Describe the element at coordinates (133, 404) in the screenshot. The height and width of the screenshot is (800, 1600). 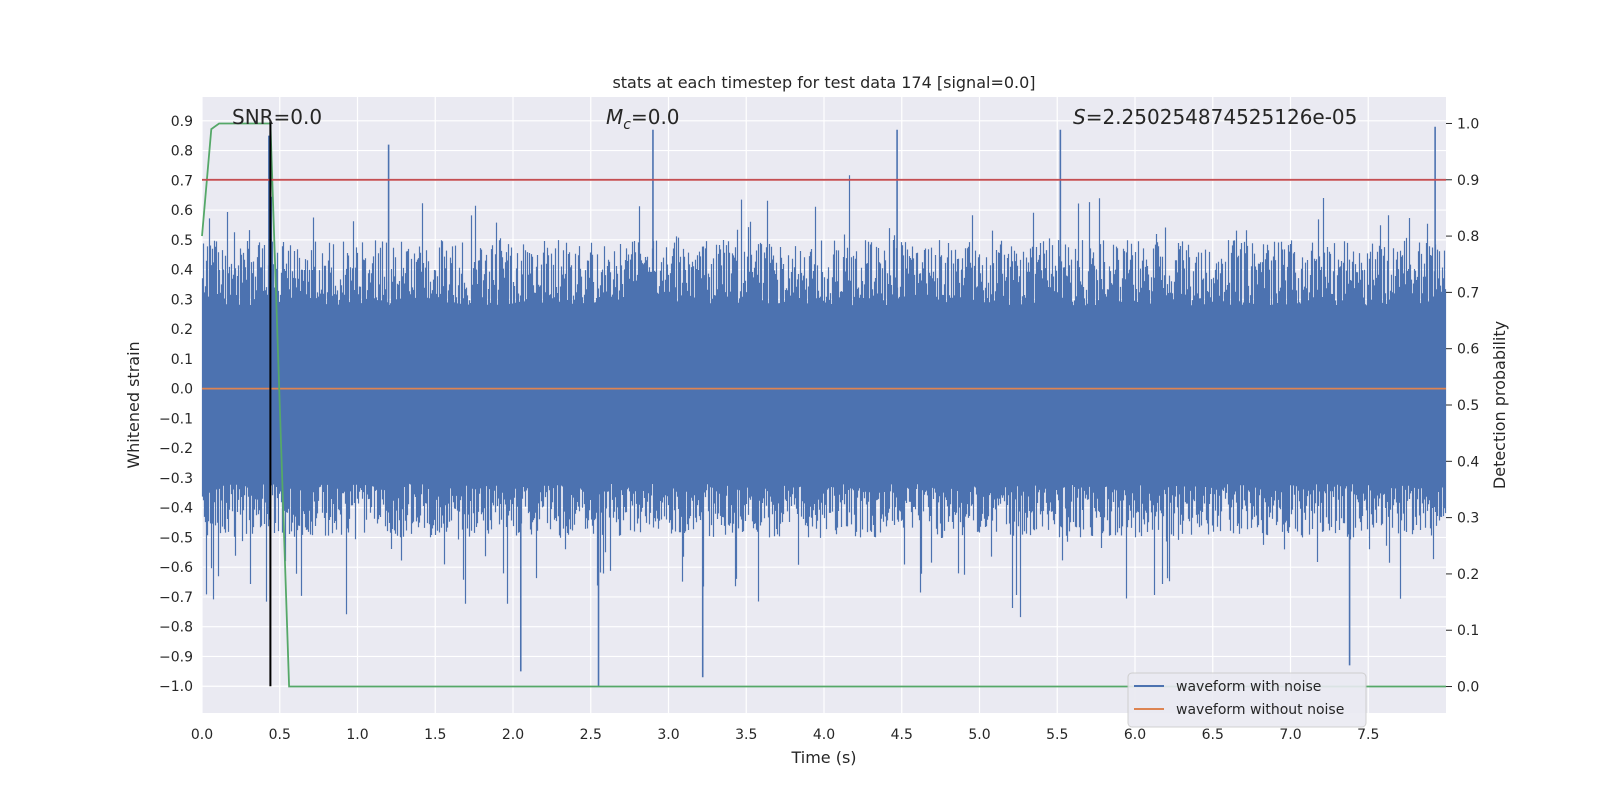
I see `y-axis-label: Whitened strain` at that location.